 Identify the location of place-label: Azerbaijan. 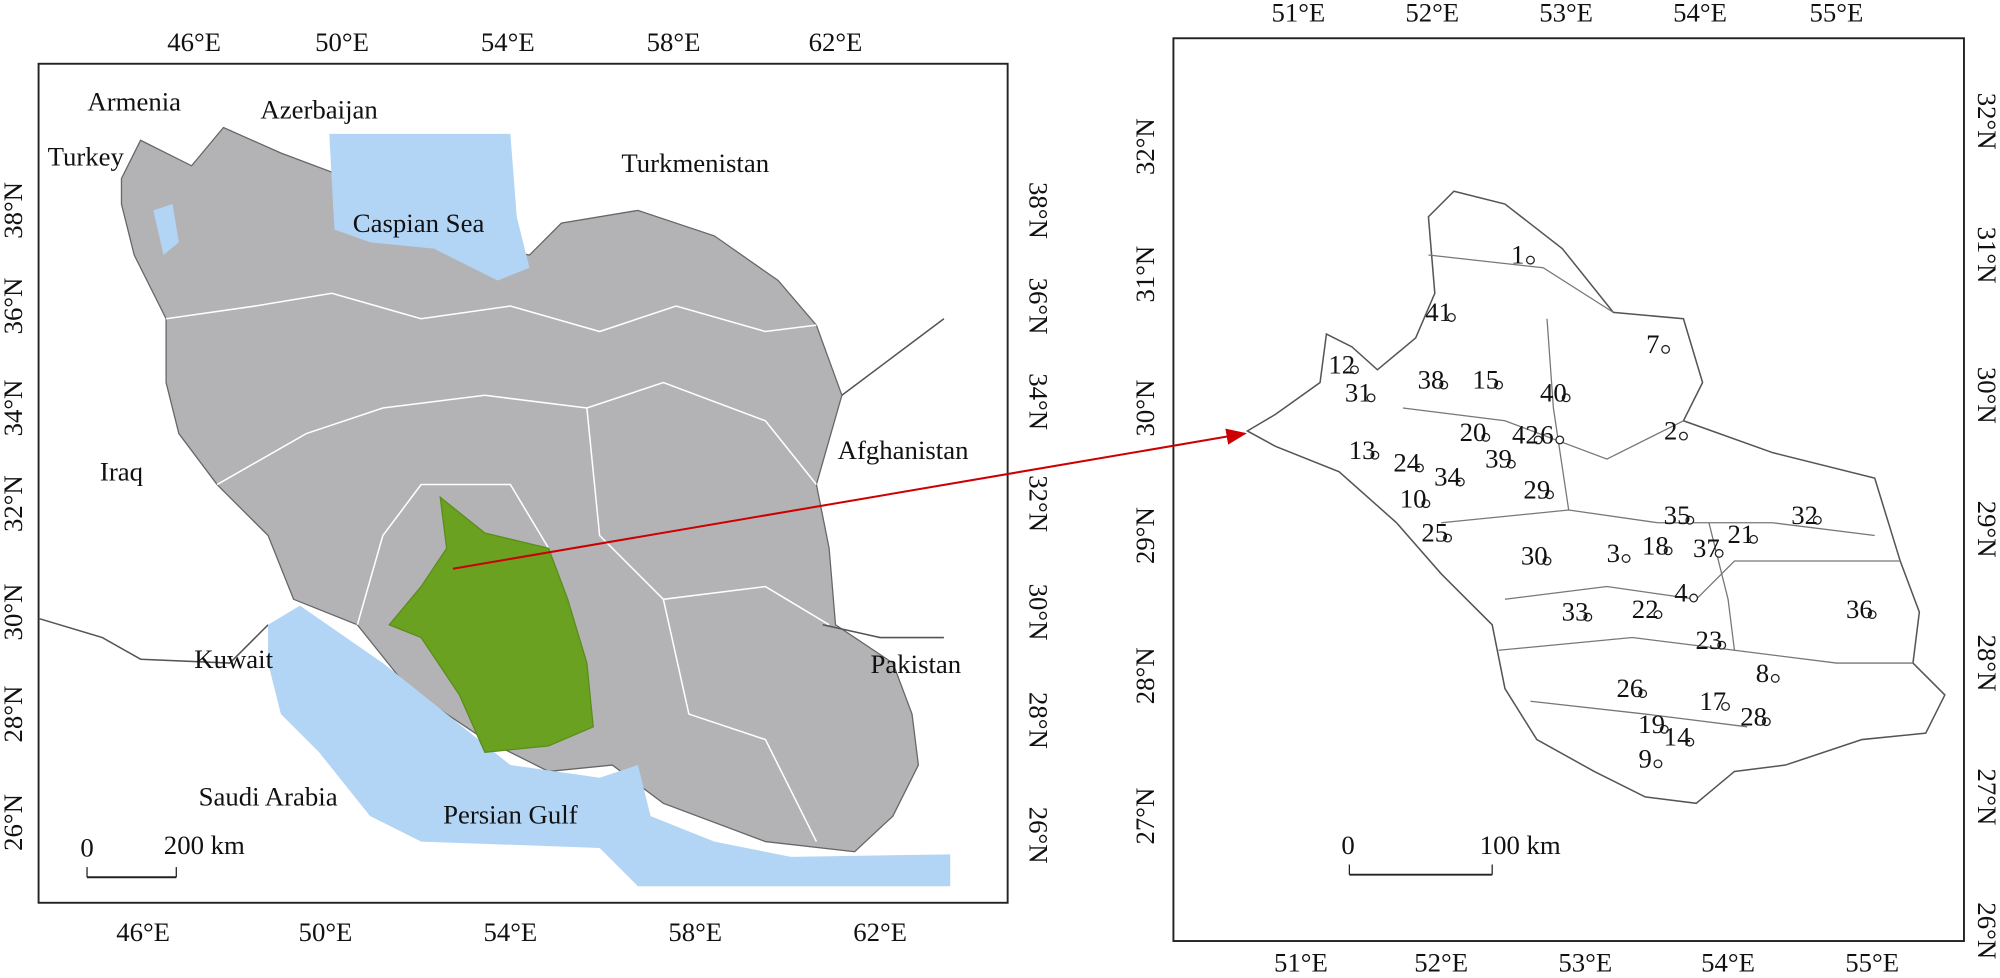
(318, 109).